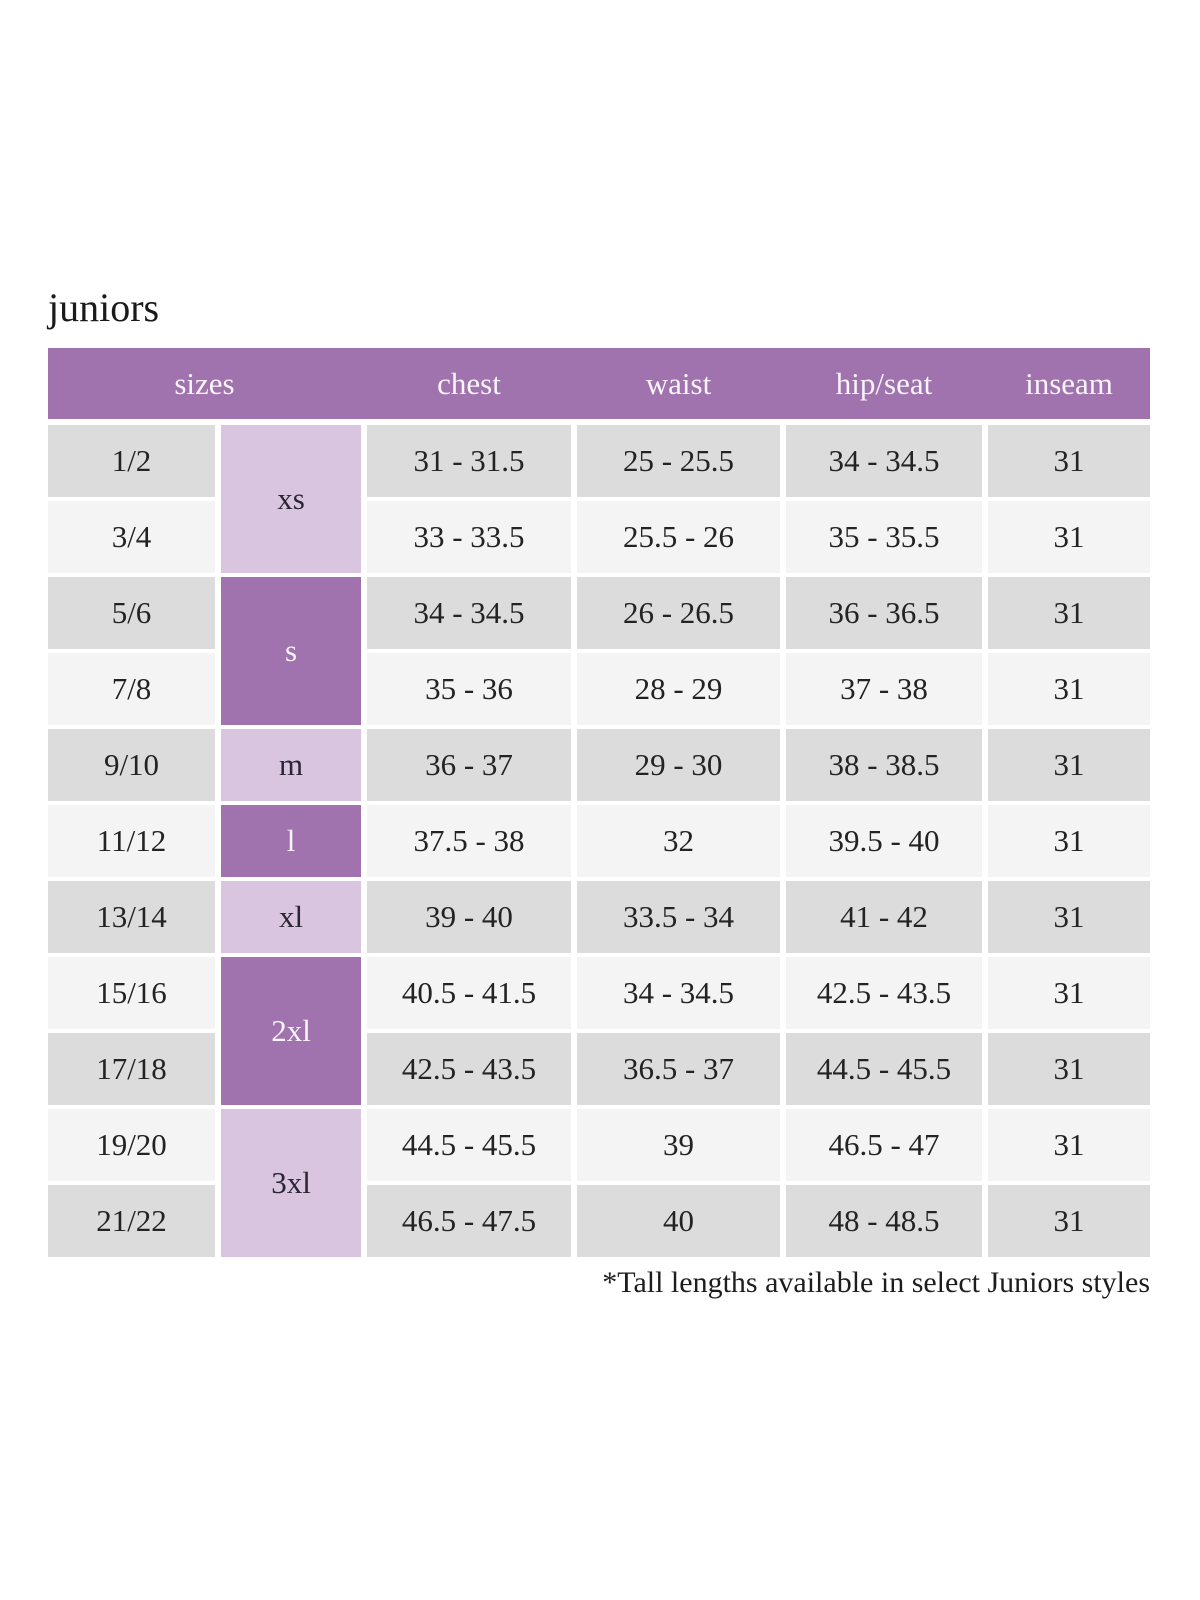  I want to click on waist-cell: 40, so click(678, 1221).